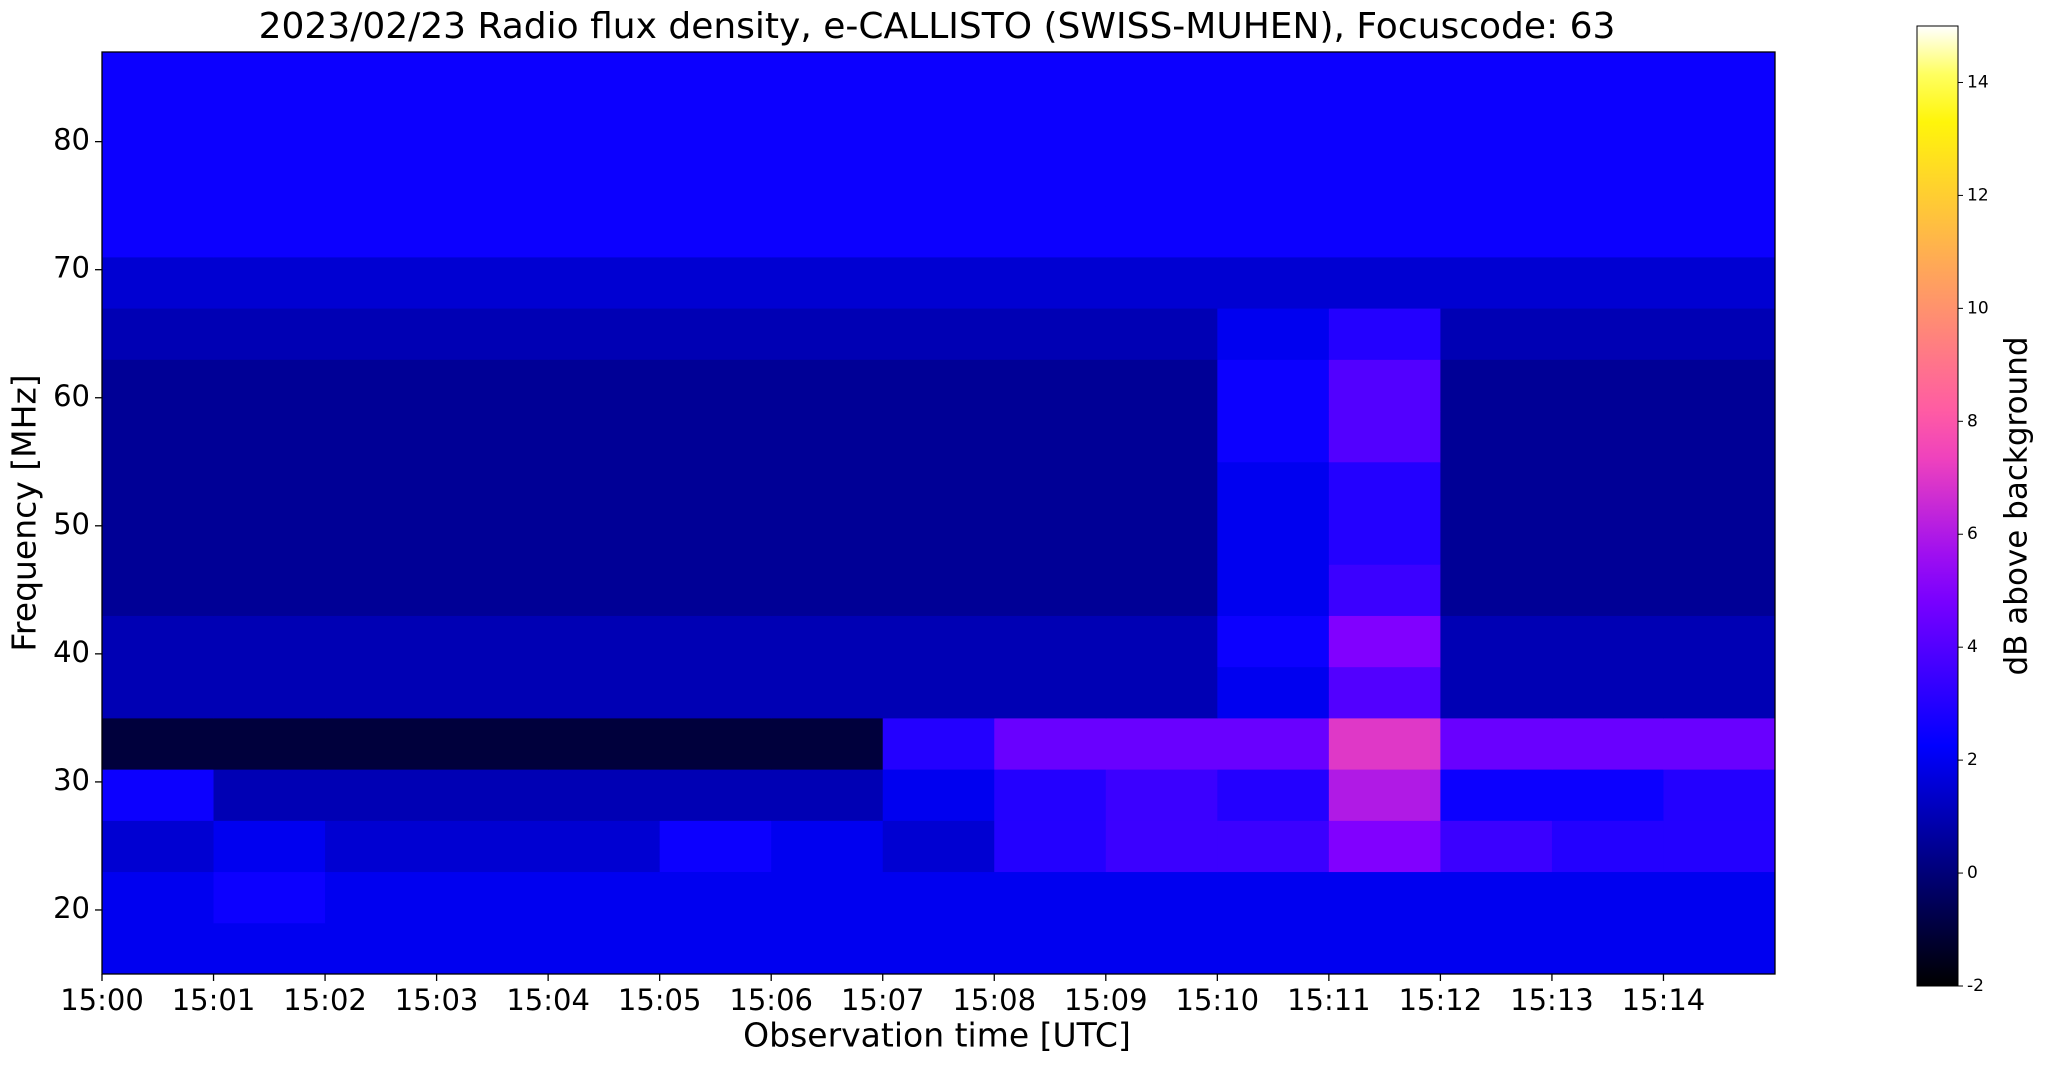 This screenshot has width=2047, height=1067. I want to click on x-tick-label: 15:13, so click(1552, 1000).